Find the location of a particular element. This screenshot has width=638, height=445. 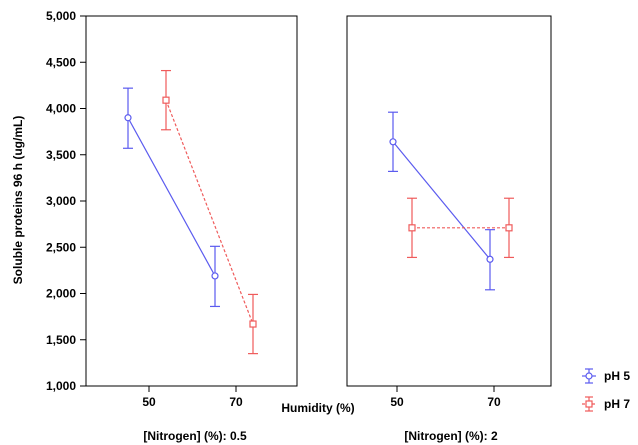

legend-item: pH 7 is located at coordinates (606, 404).